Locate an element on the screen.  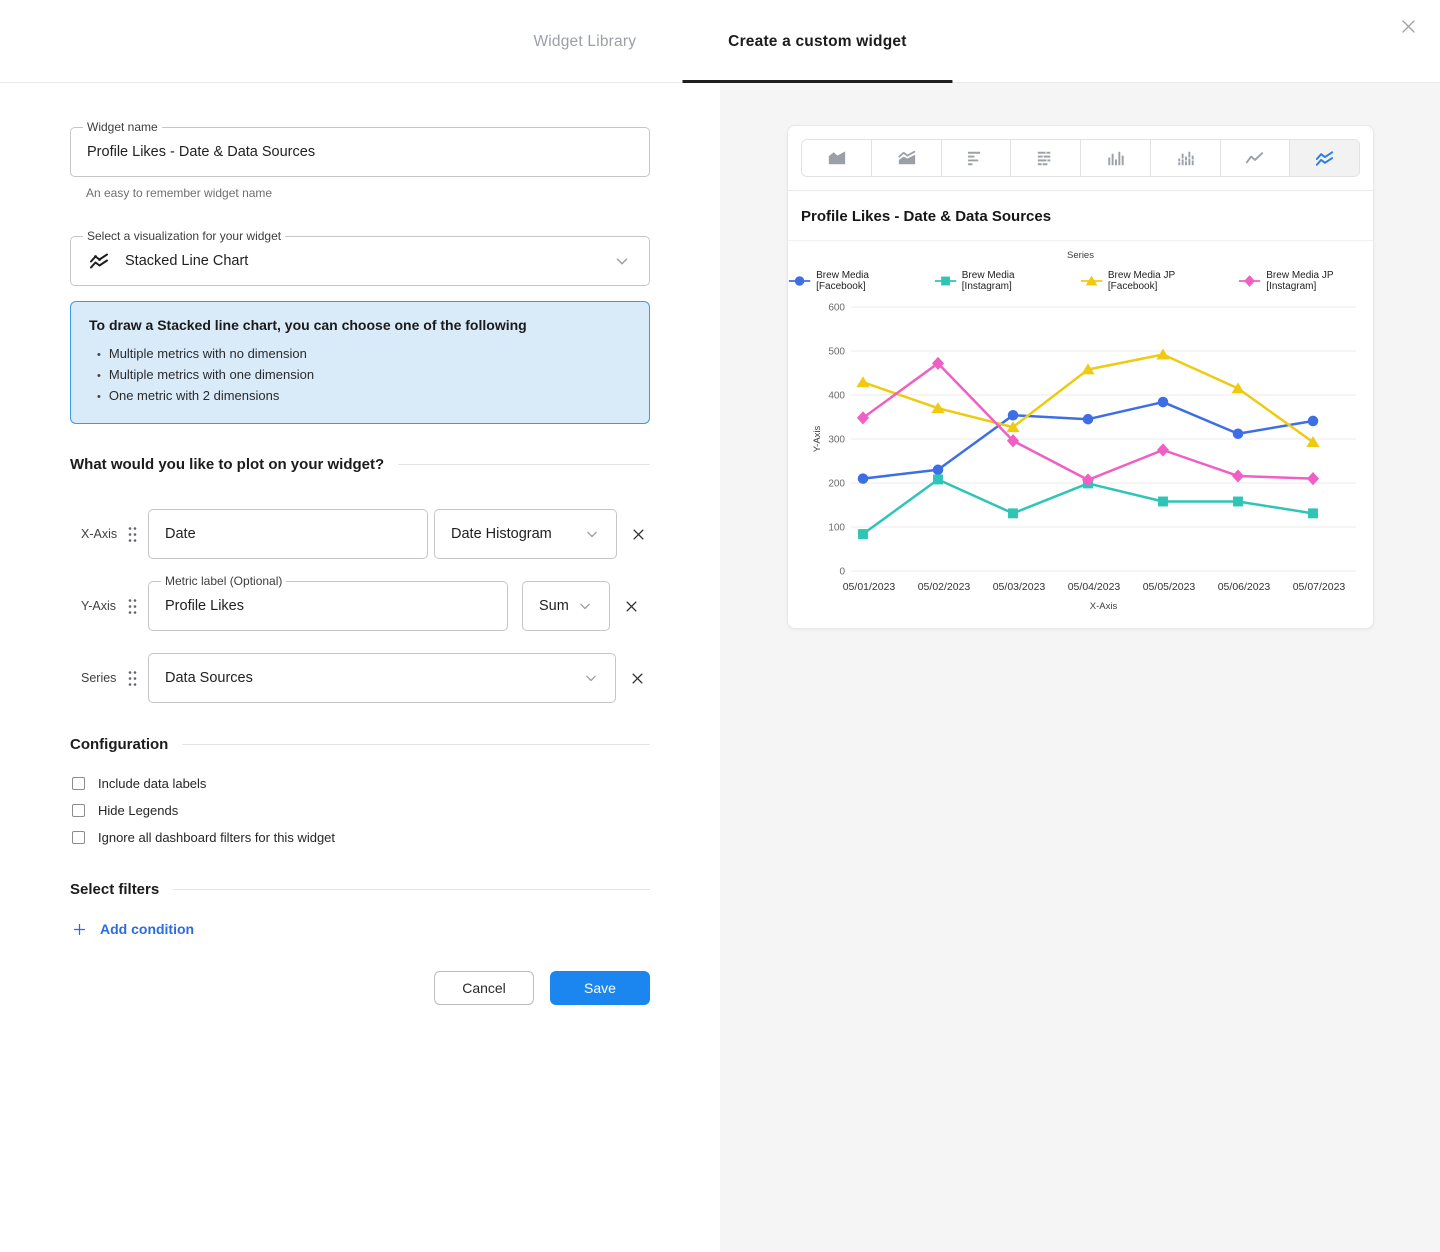
x-axis-row: X-Axis Date Date Histogram is located at coordinates (360, 534).